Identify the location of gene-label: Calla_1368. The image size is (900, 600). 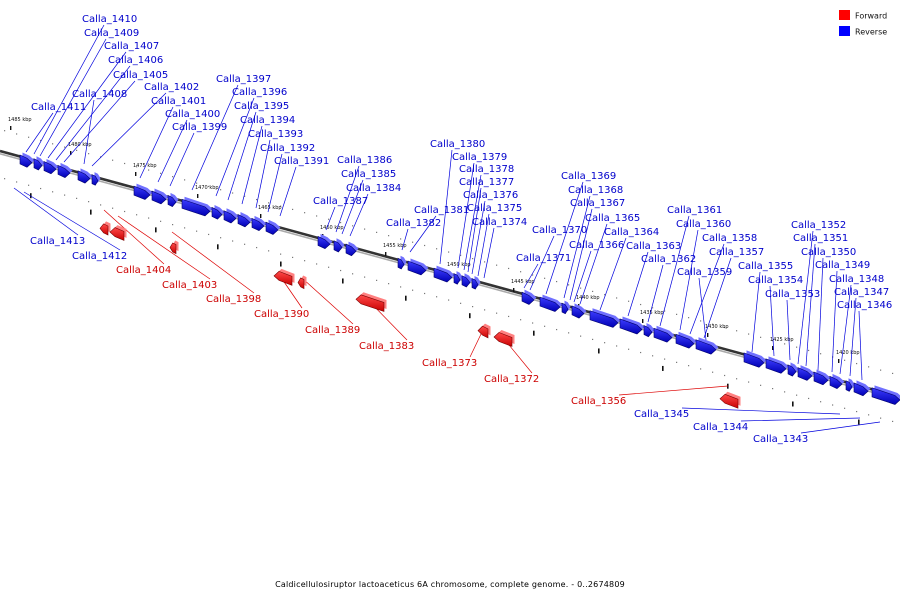
(595, 190).